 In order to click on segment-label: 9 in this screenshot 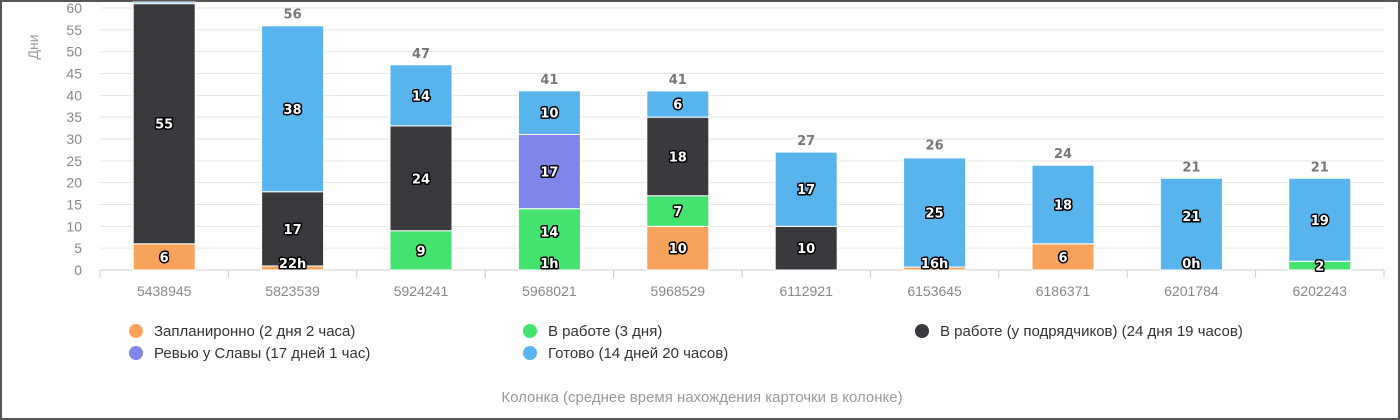, I will do `click(420, 251)`.